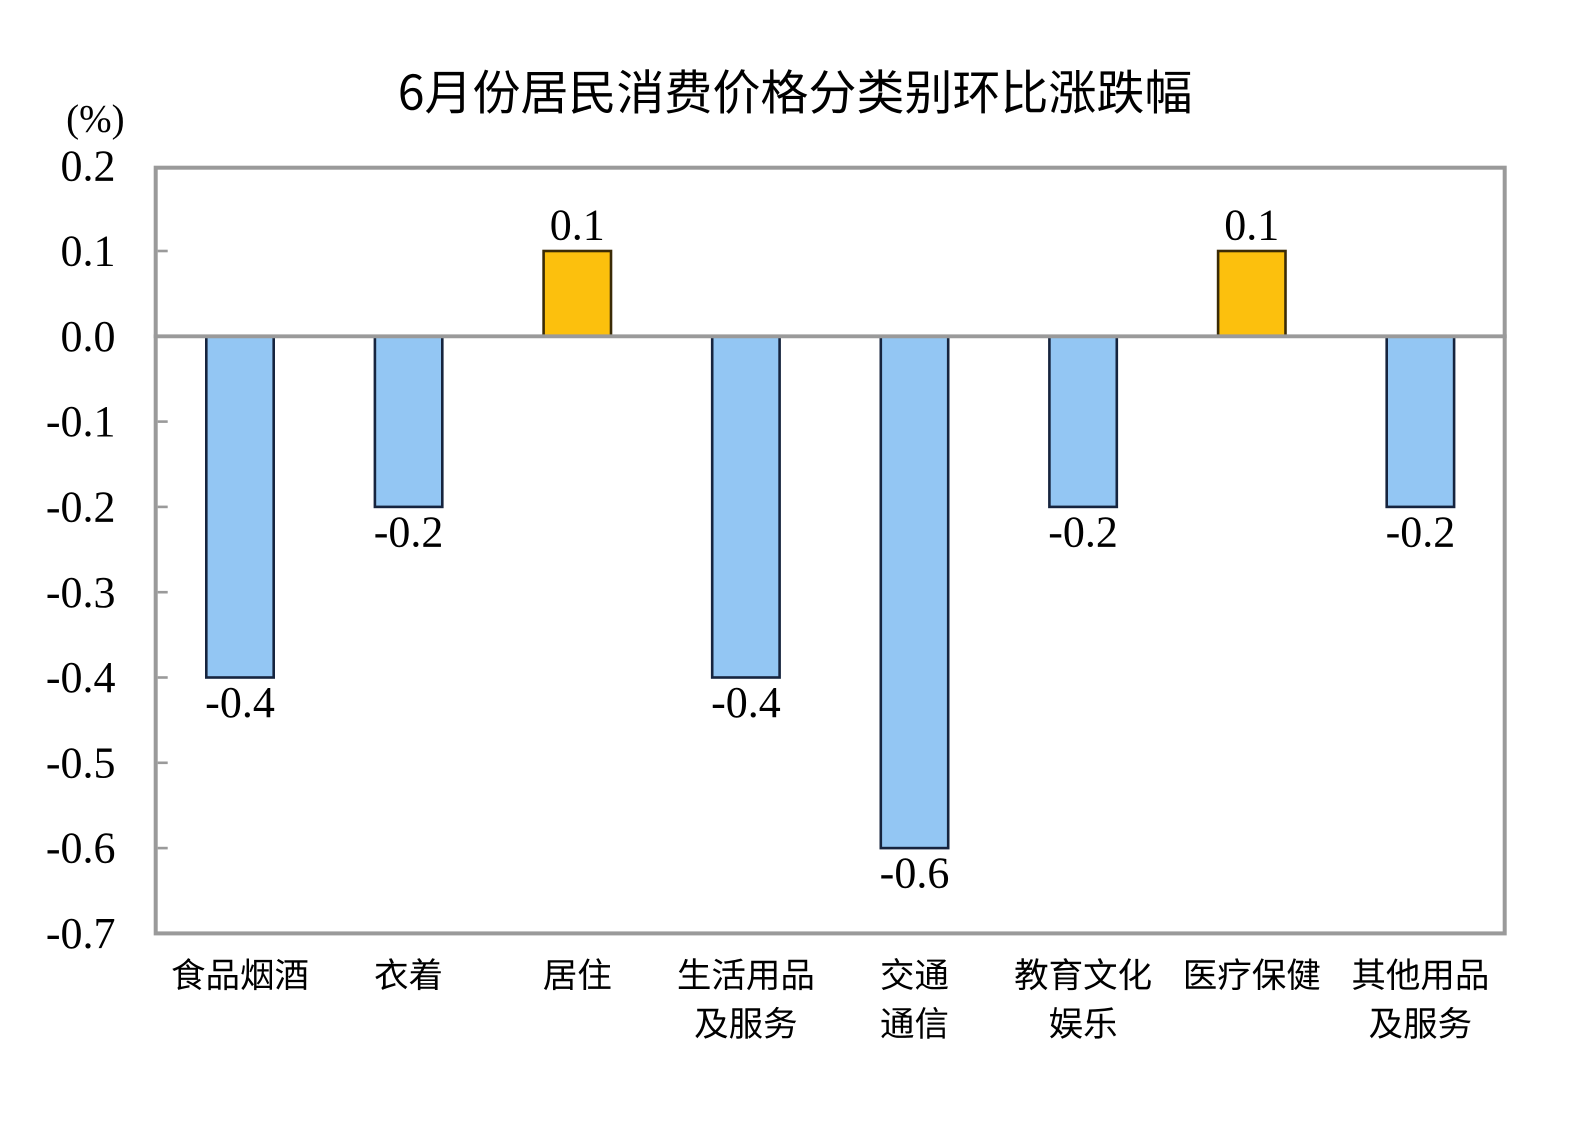 This screenshot has height=1135, width=1591. I want to click on svg-text: -0.7, so click(81, 933).